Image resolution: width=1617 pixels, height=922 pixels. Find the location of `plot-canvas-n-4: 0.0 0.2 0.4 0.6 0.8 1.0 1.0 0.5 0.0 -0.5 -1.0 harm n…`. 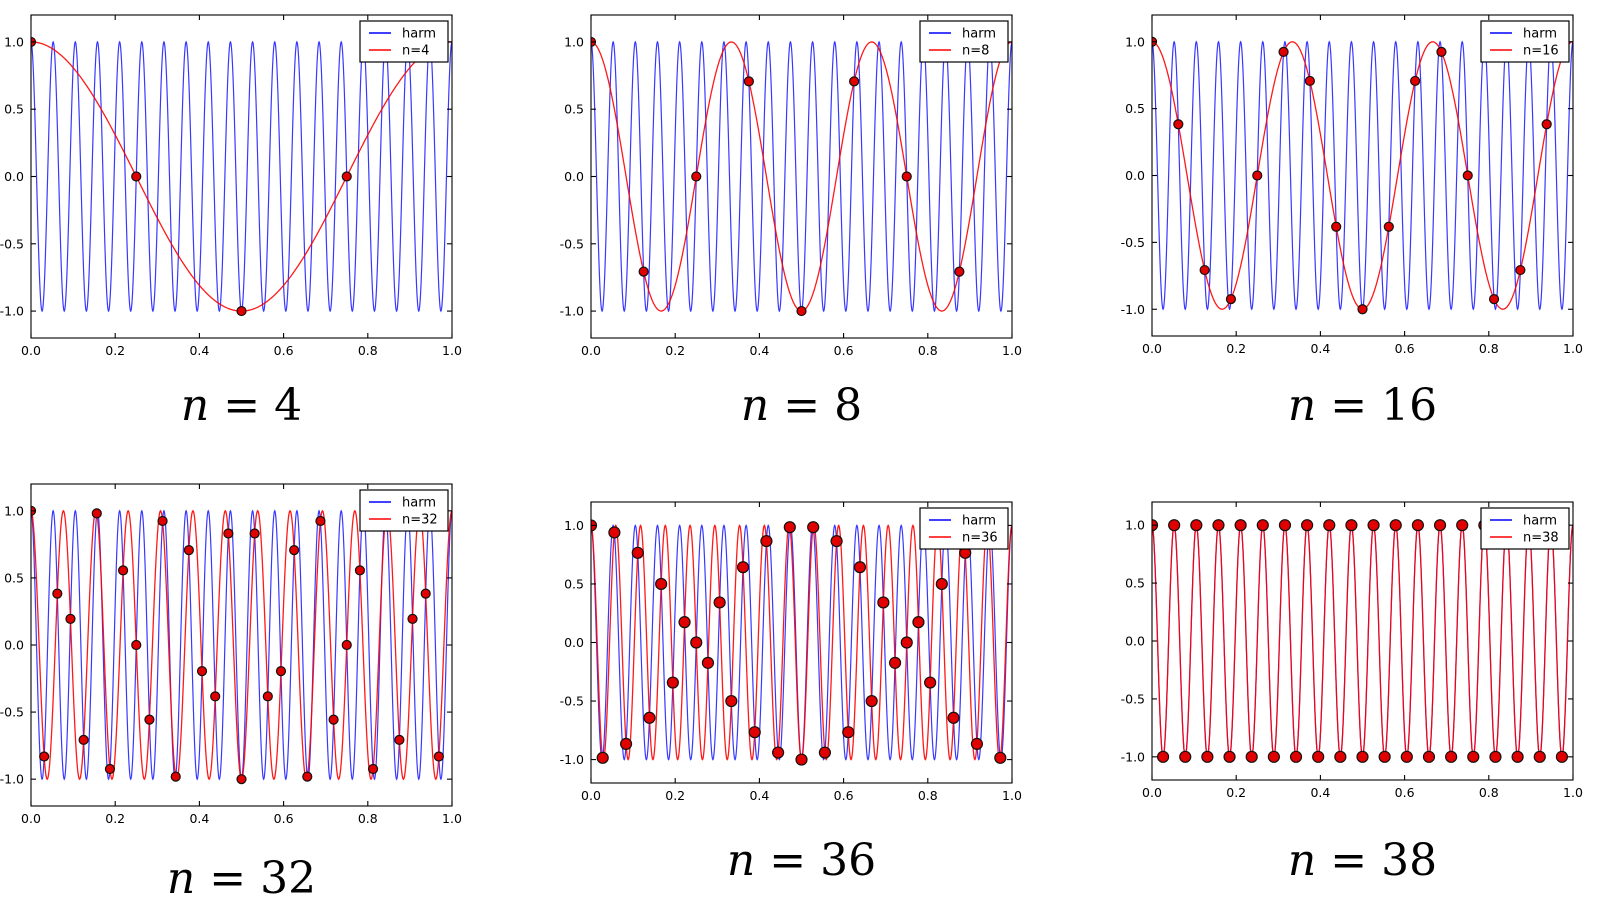

plot-canvas-n-4: 0.0 0.2 0.4 0.6 0.8 1.0 1.0 0.5 0.0 -0.5 -1.0 harm n… is located at coordinates (231, 186).